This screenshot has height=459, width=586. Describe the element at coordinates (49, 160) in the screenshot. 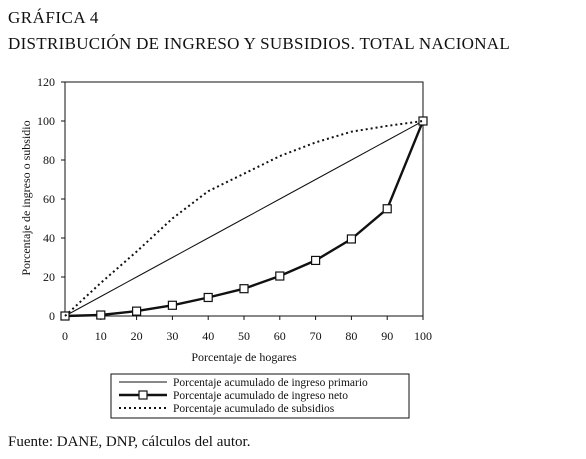

I see `y-tick-label: 80` at that location.